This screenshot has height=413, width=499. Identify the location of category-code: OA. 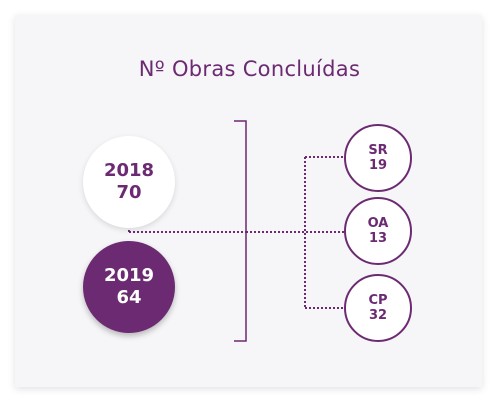
(378, 223).